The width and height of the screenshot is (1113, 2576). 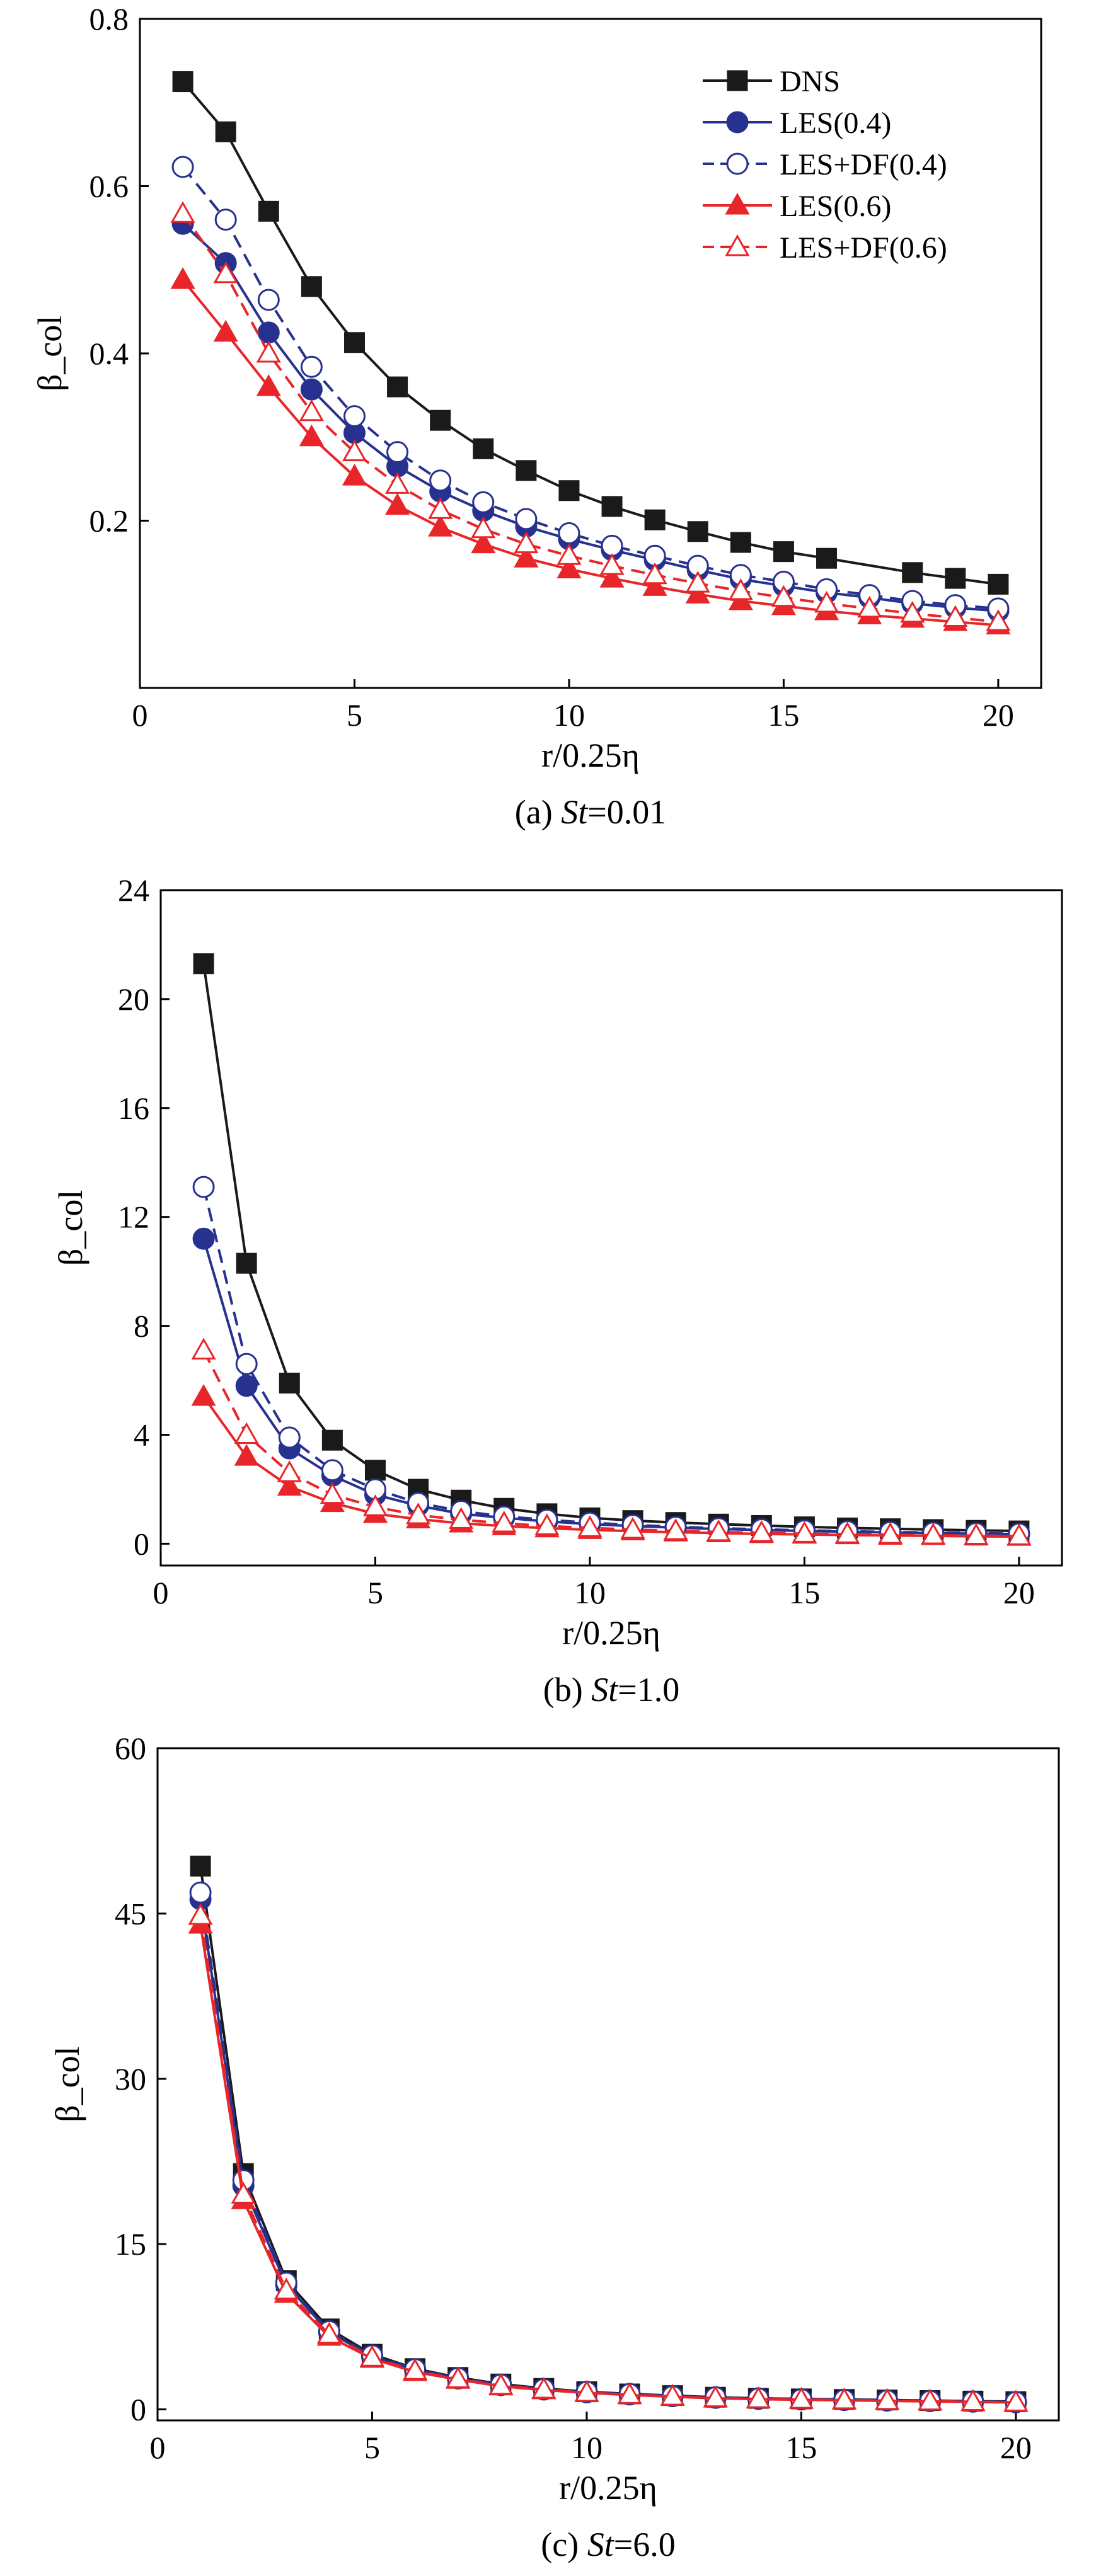 What do you see at coordinates (605, 1690) in the screenshot?
I see `caption-variable: St` at bounding box center [605, 1690].